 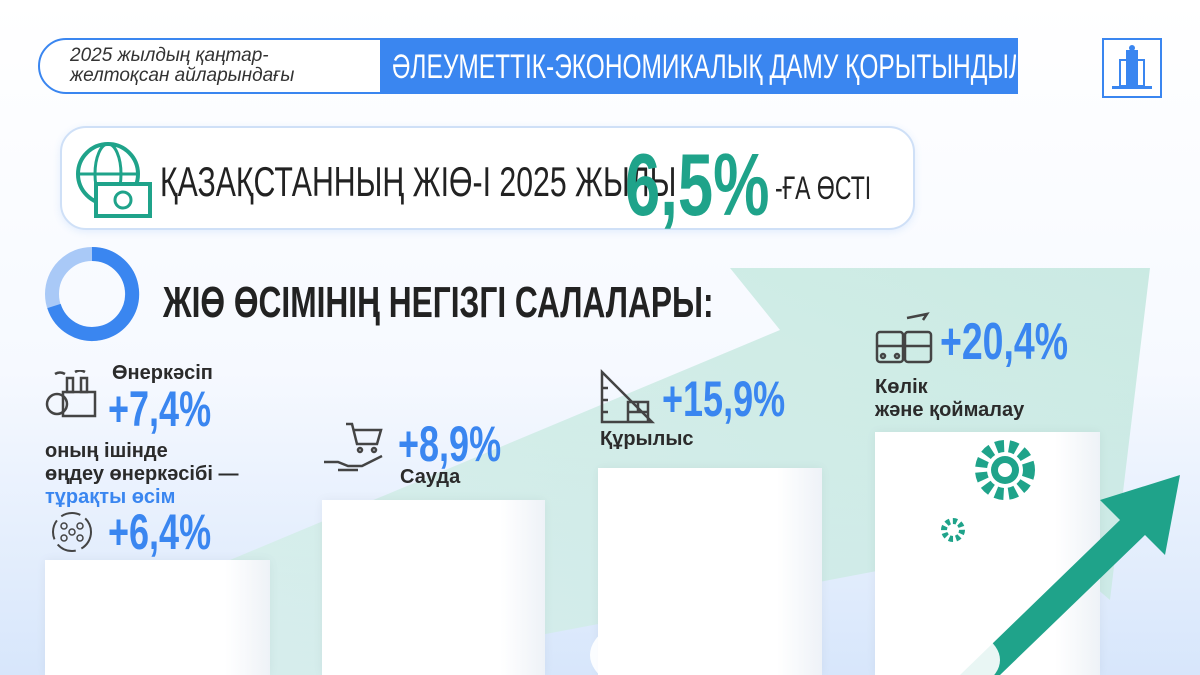 What do you see at coordinates (1132, 68) in the screenshot?
I see `government-building-icon` at bounding box center [1132, 68].